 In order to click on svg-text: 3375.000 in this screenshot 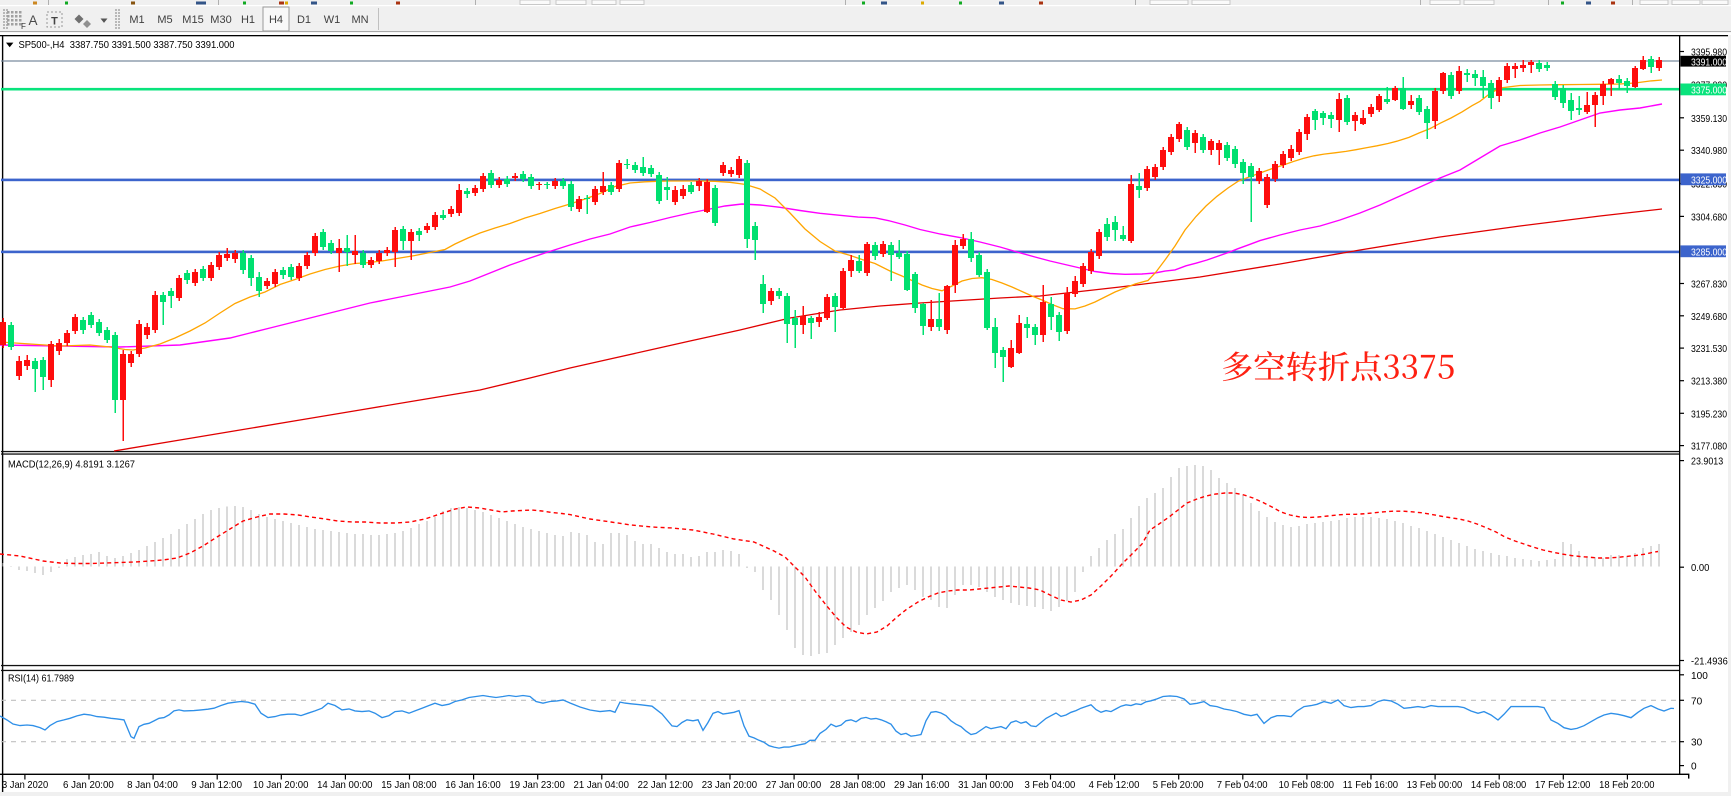, I will do `click(1709, 91)`.